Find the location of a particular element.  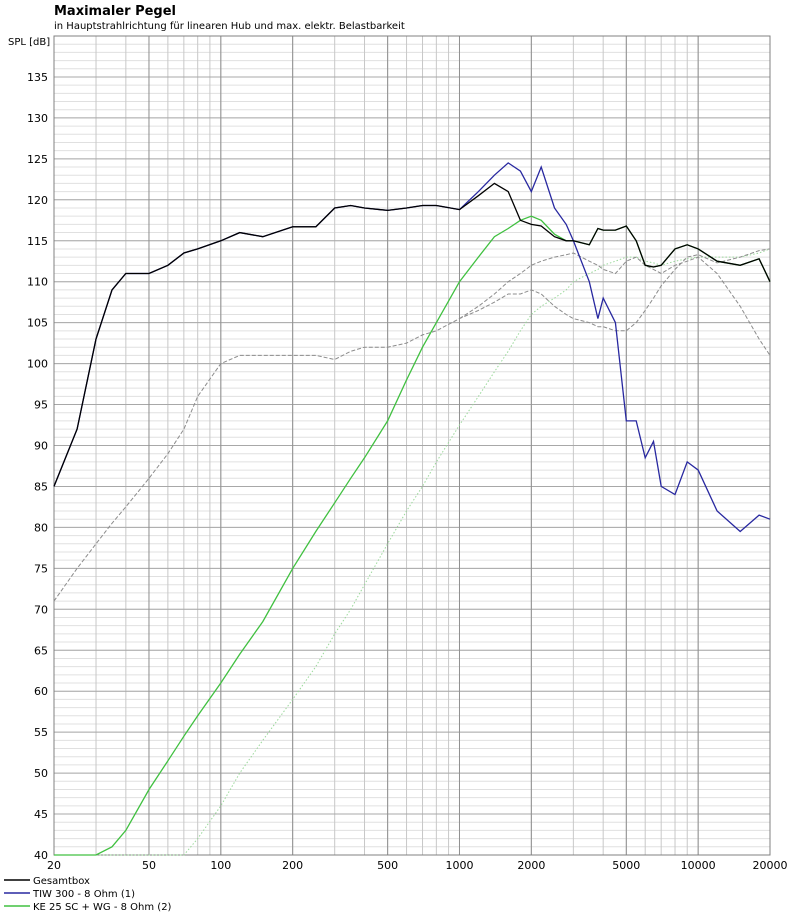

y-tick-label: 105 is located at coordinates (37, 323).